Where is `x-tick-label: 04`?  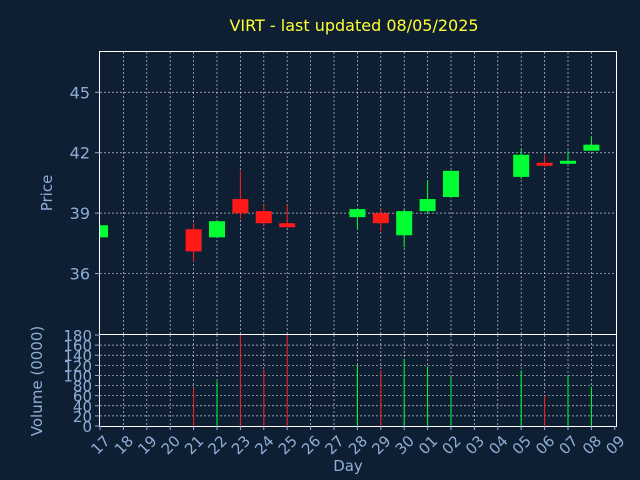
x-tick-label: 04 is located at coordinates (498, 445).